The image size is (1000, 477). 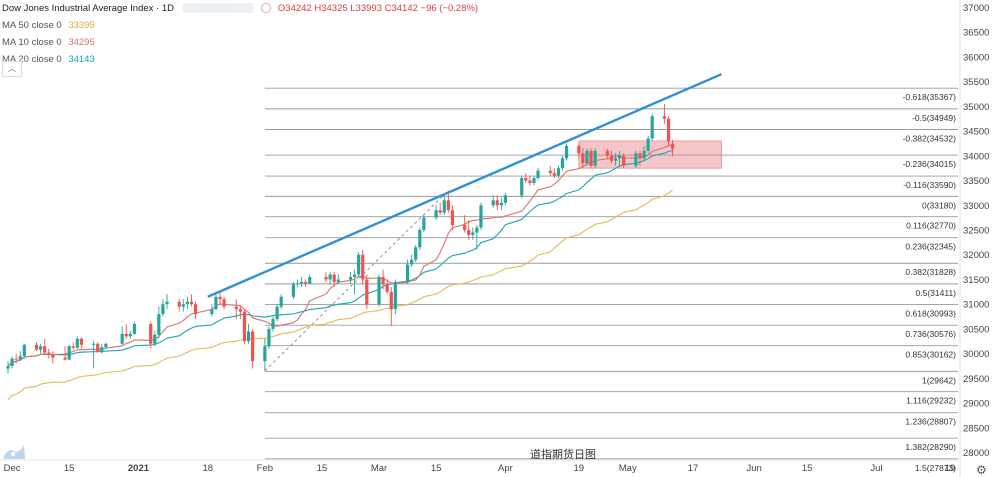 What do you see at coordinates (930, 164) in the screenshot?
I see `fib-level-label: -0.236(34015)` at bounding box center [930, 164].